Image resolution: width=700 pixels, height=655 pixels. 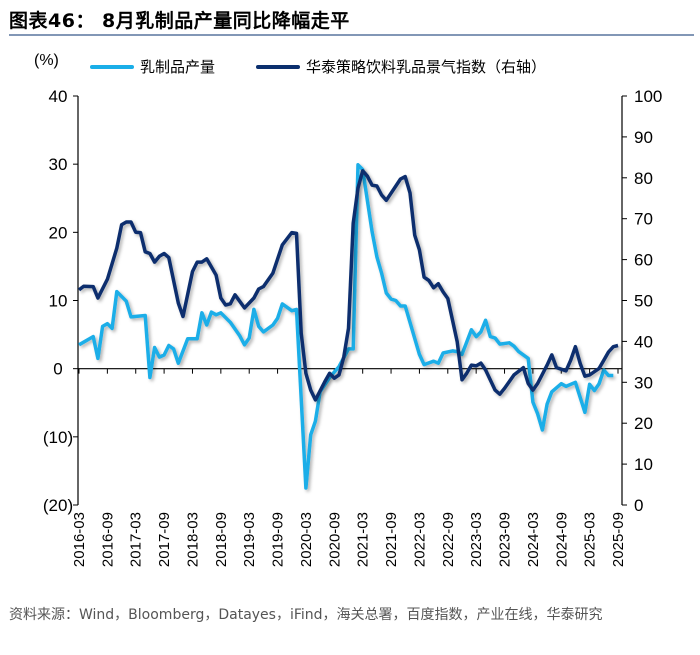 What do you see at coordinates (363, 539) in the screenshot?
I see `x-tick-label: 2021-03` at bounding box center [363, 539].